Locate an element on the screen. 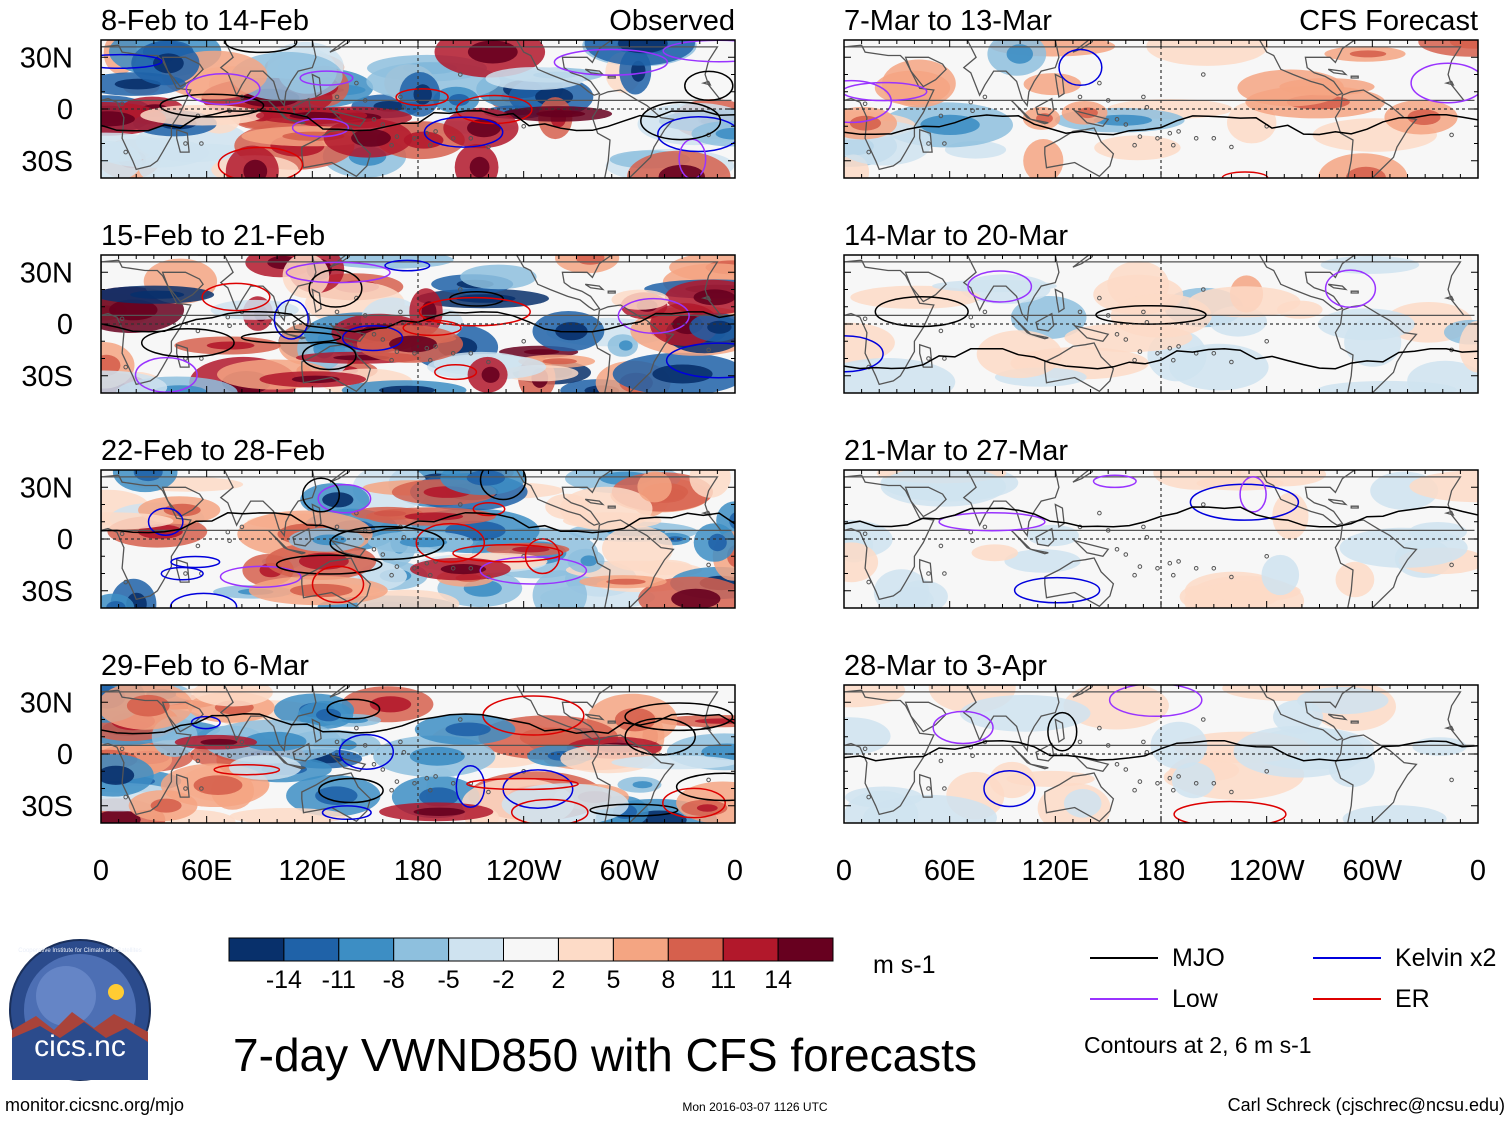 This screenshot has width=1510, height=1121. shading-field is located at coordinates (418, 539).